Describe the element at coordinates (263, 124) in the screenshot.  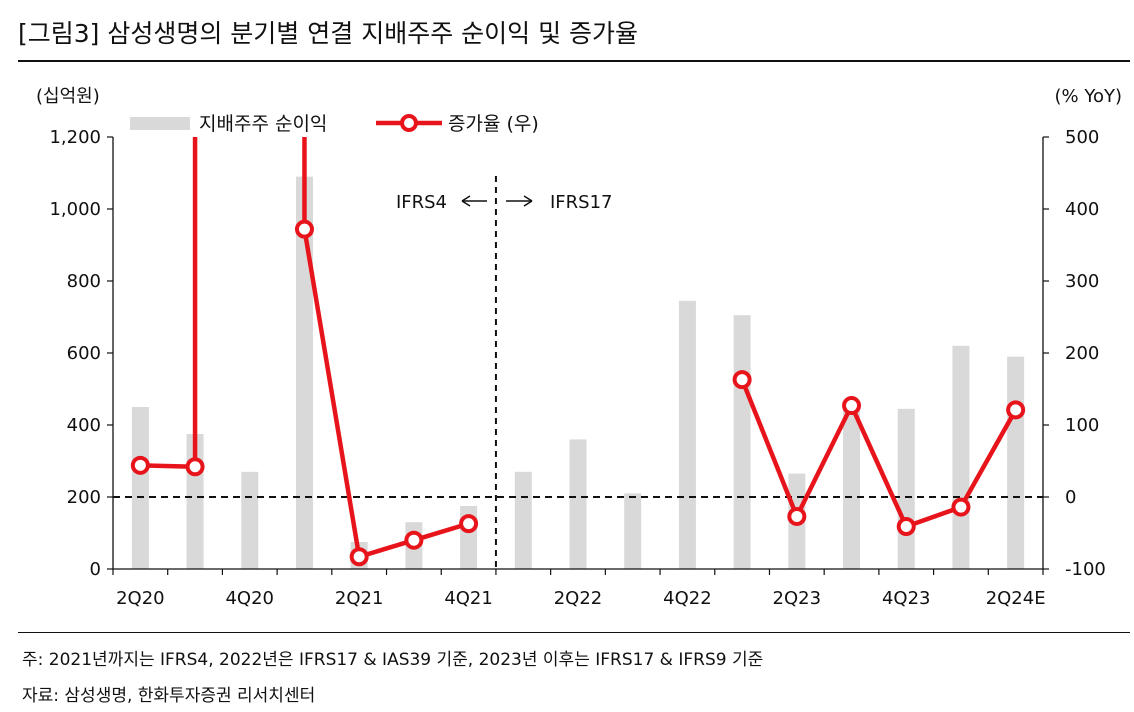
I see `legend-label-bar: 지배주주 순이익` at that location.